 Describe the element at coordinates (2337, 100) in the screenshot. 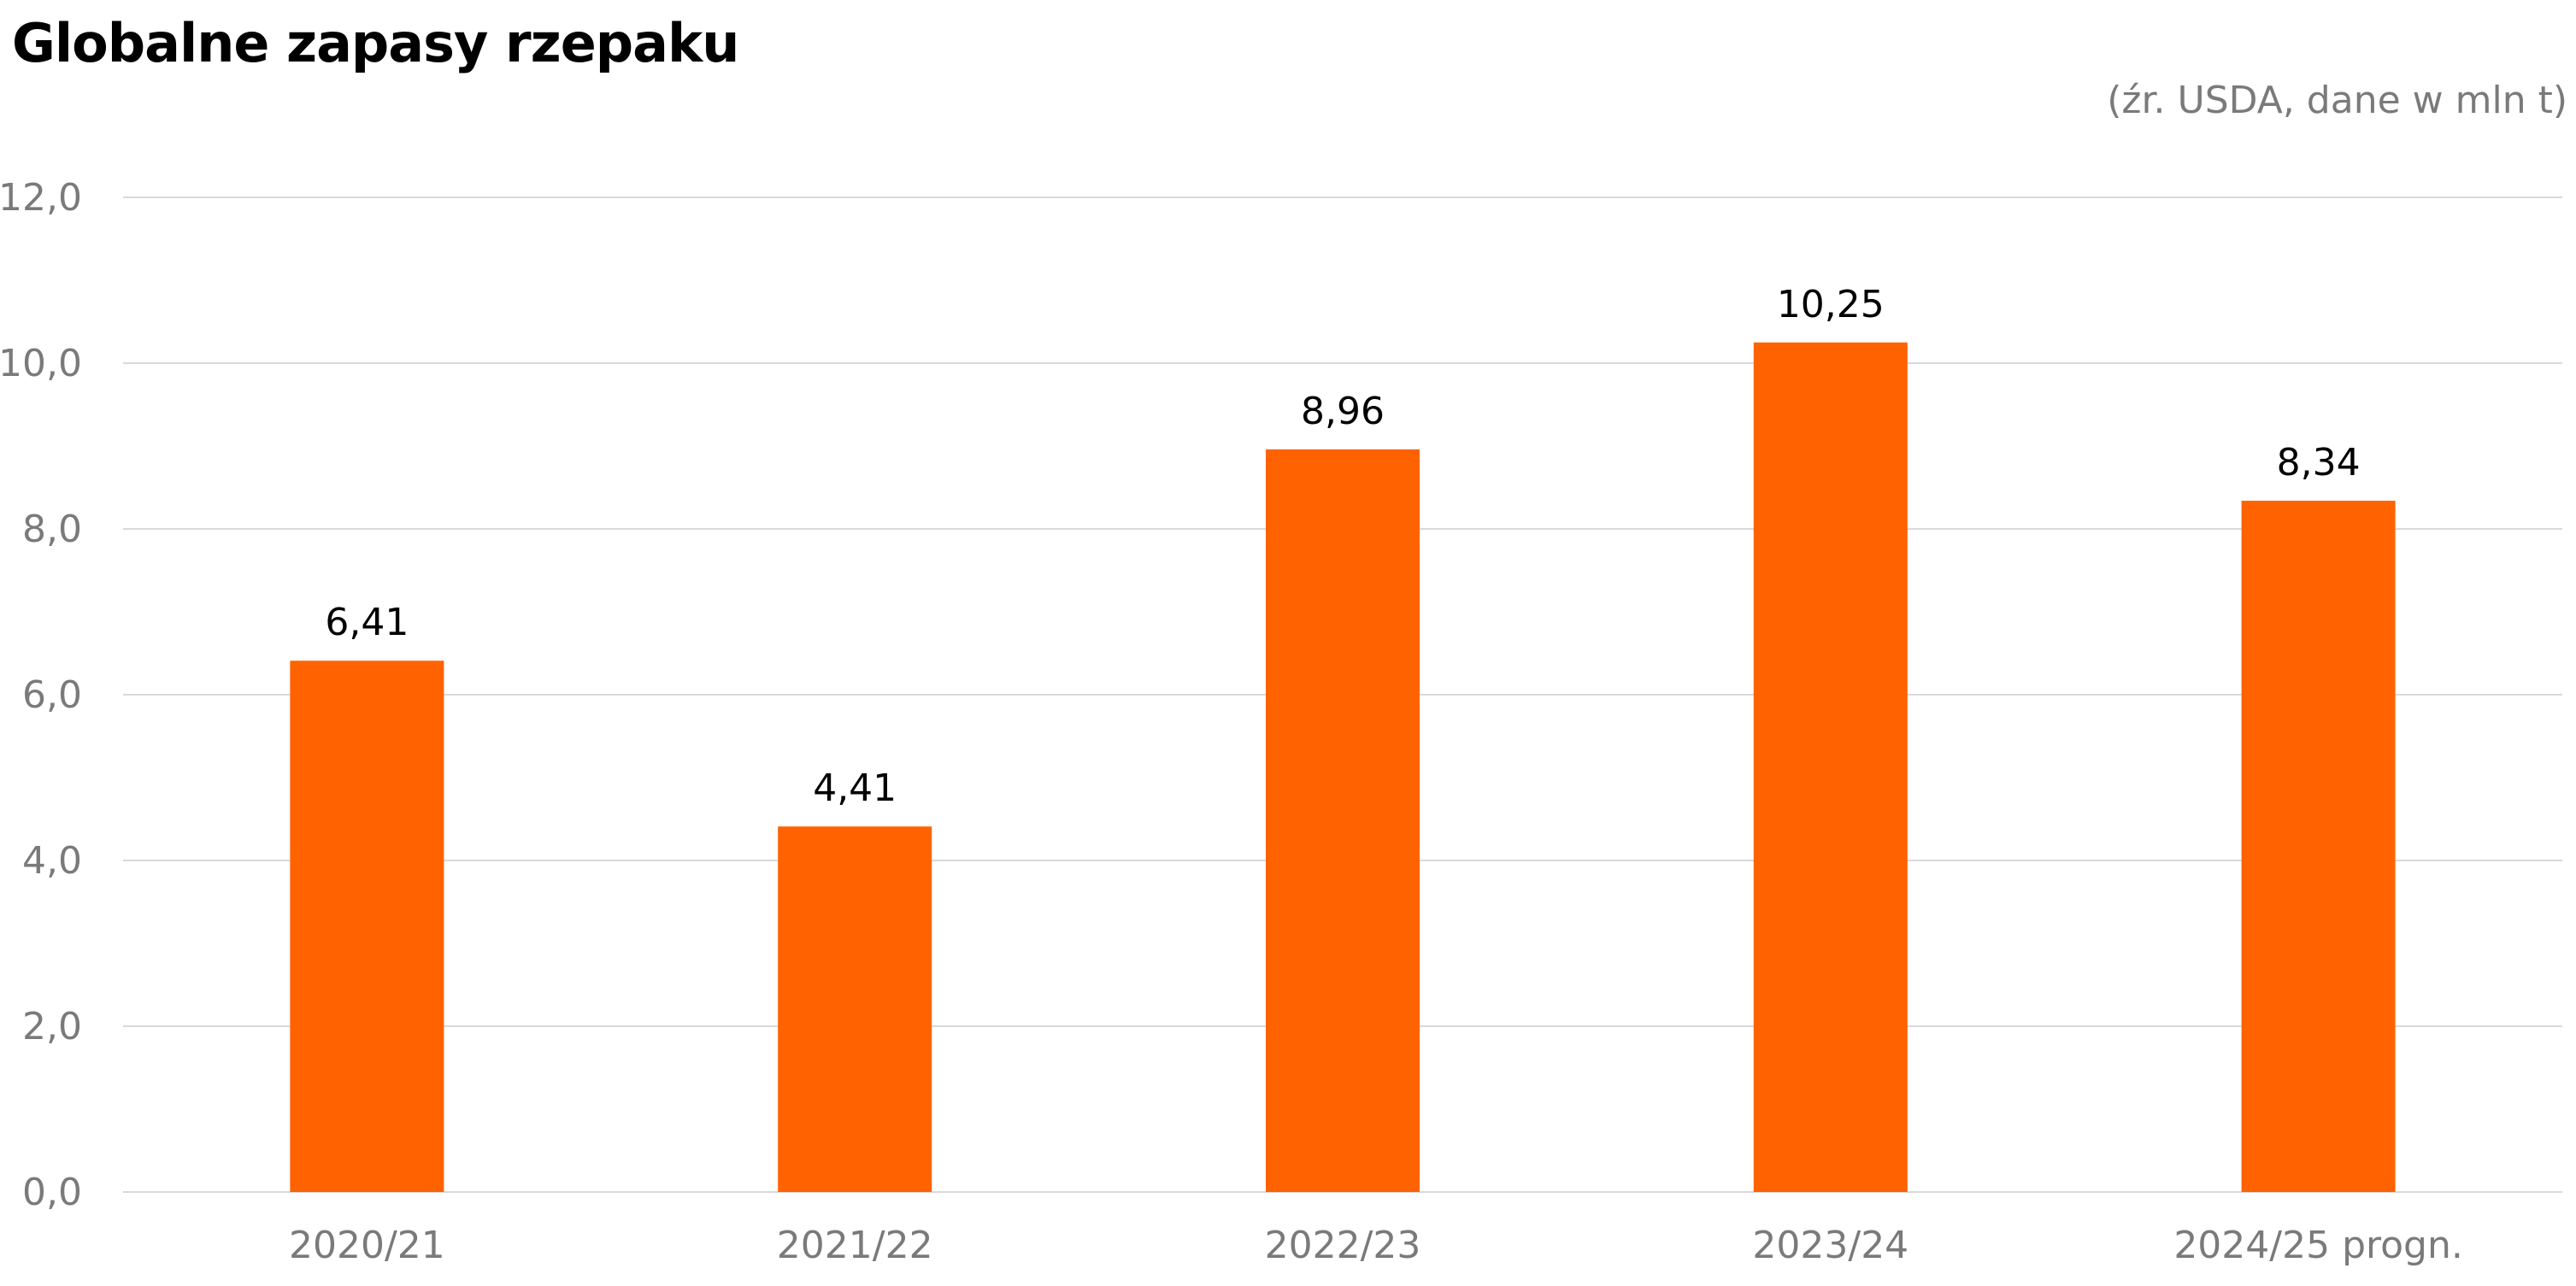

I see `chart-source-note: (źr. USDA, dane w mln t)` at that location.